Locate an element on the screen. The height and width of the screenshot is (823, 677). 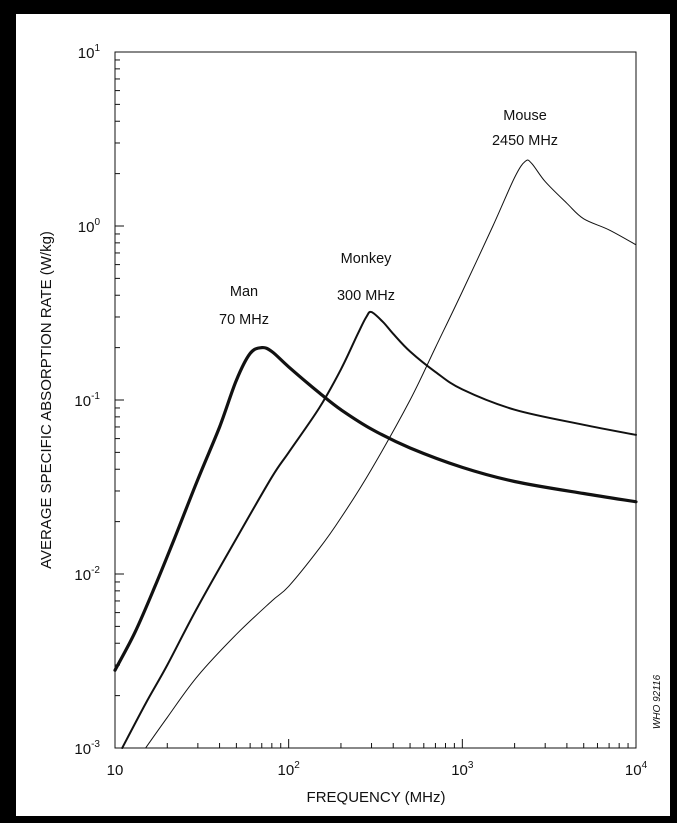
annotation-man-frequency: 70 MHz is located at coordinates (244, 320).